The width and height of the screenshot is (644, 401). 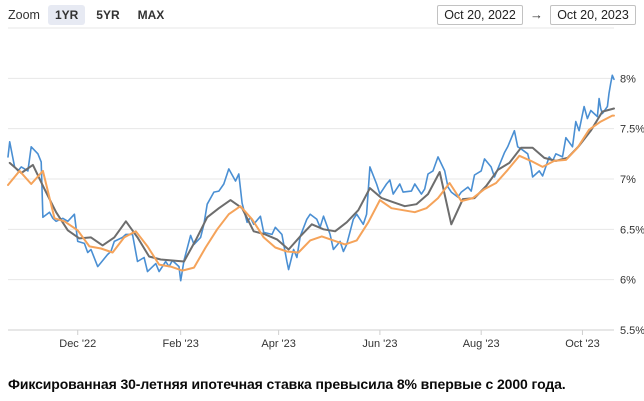 I want to click on x-axis-label: Jun '23, so click(x=379, y=344).